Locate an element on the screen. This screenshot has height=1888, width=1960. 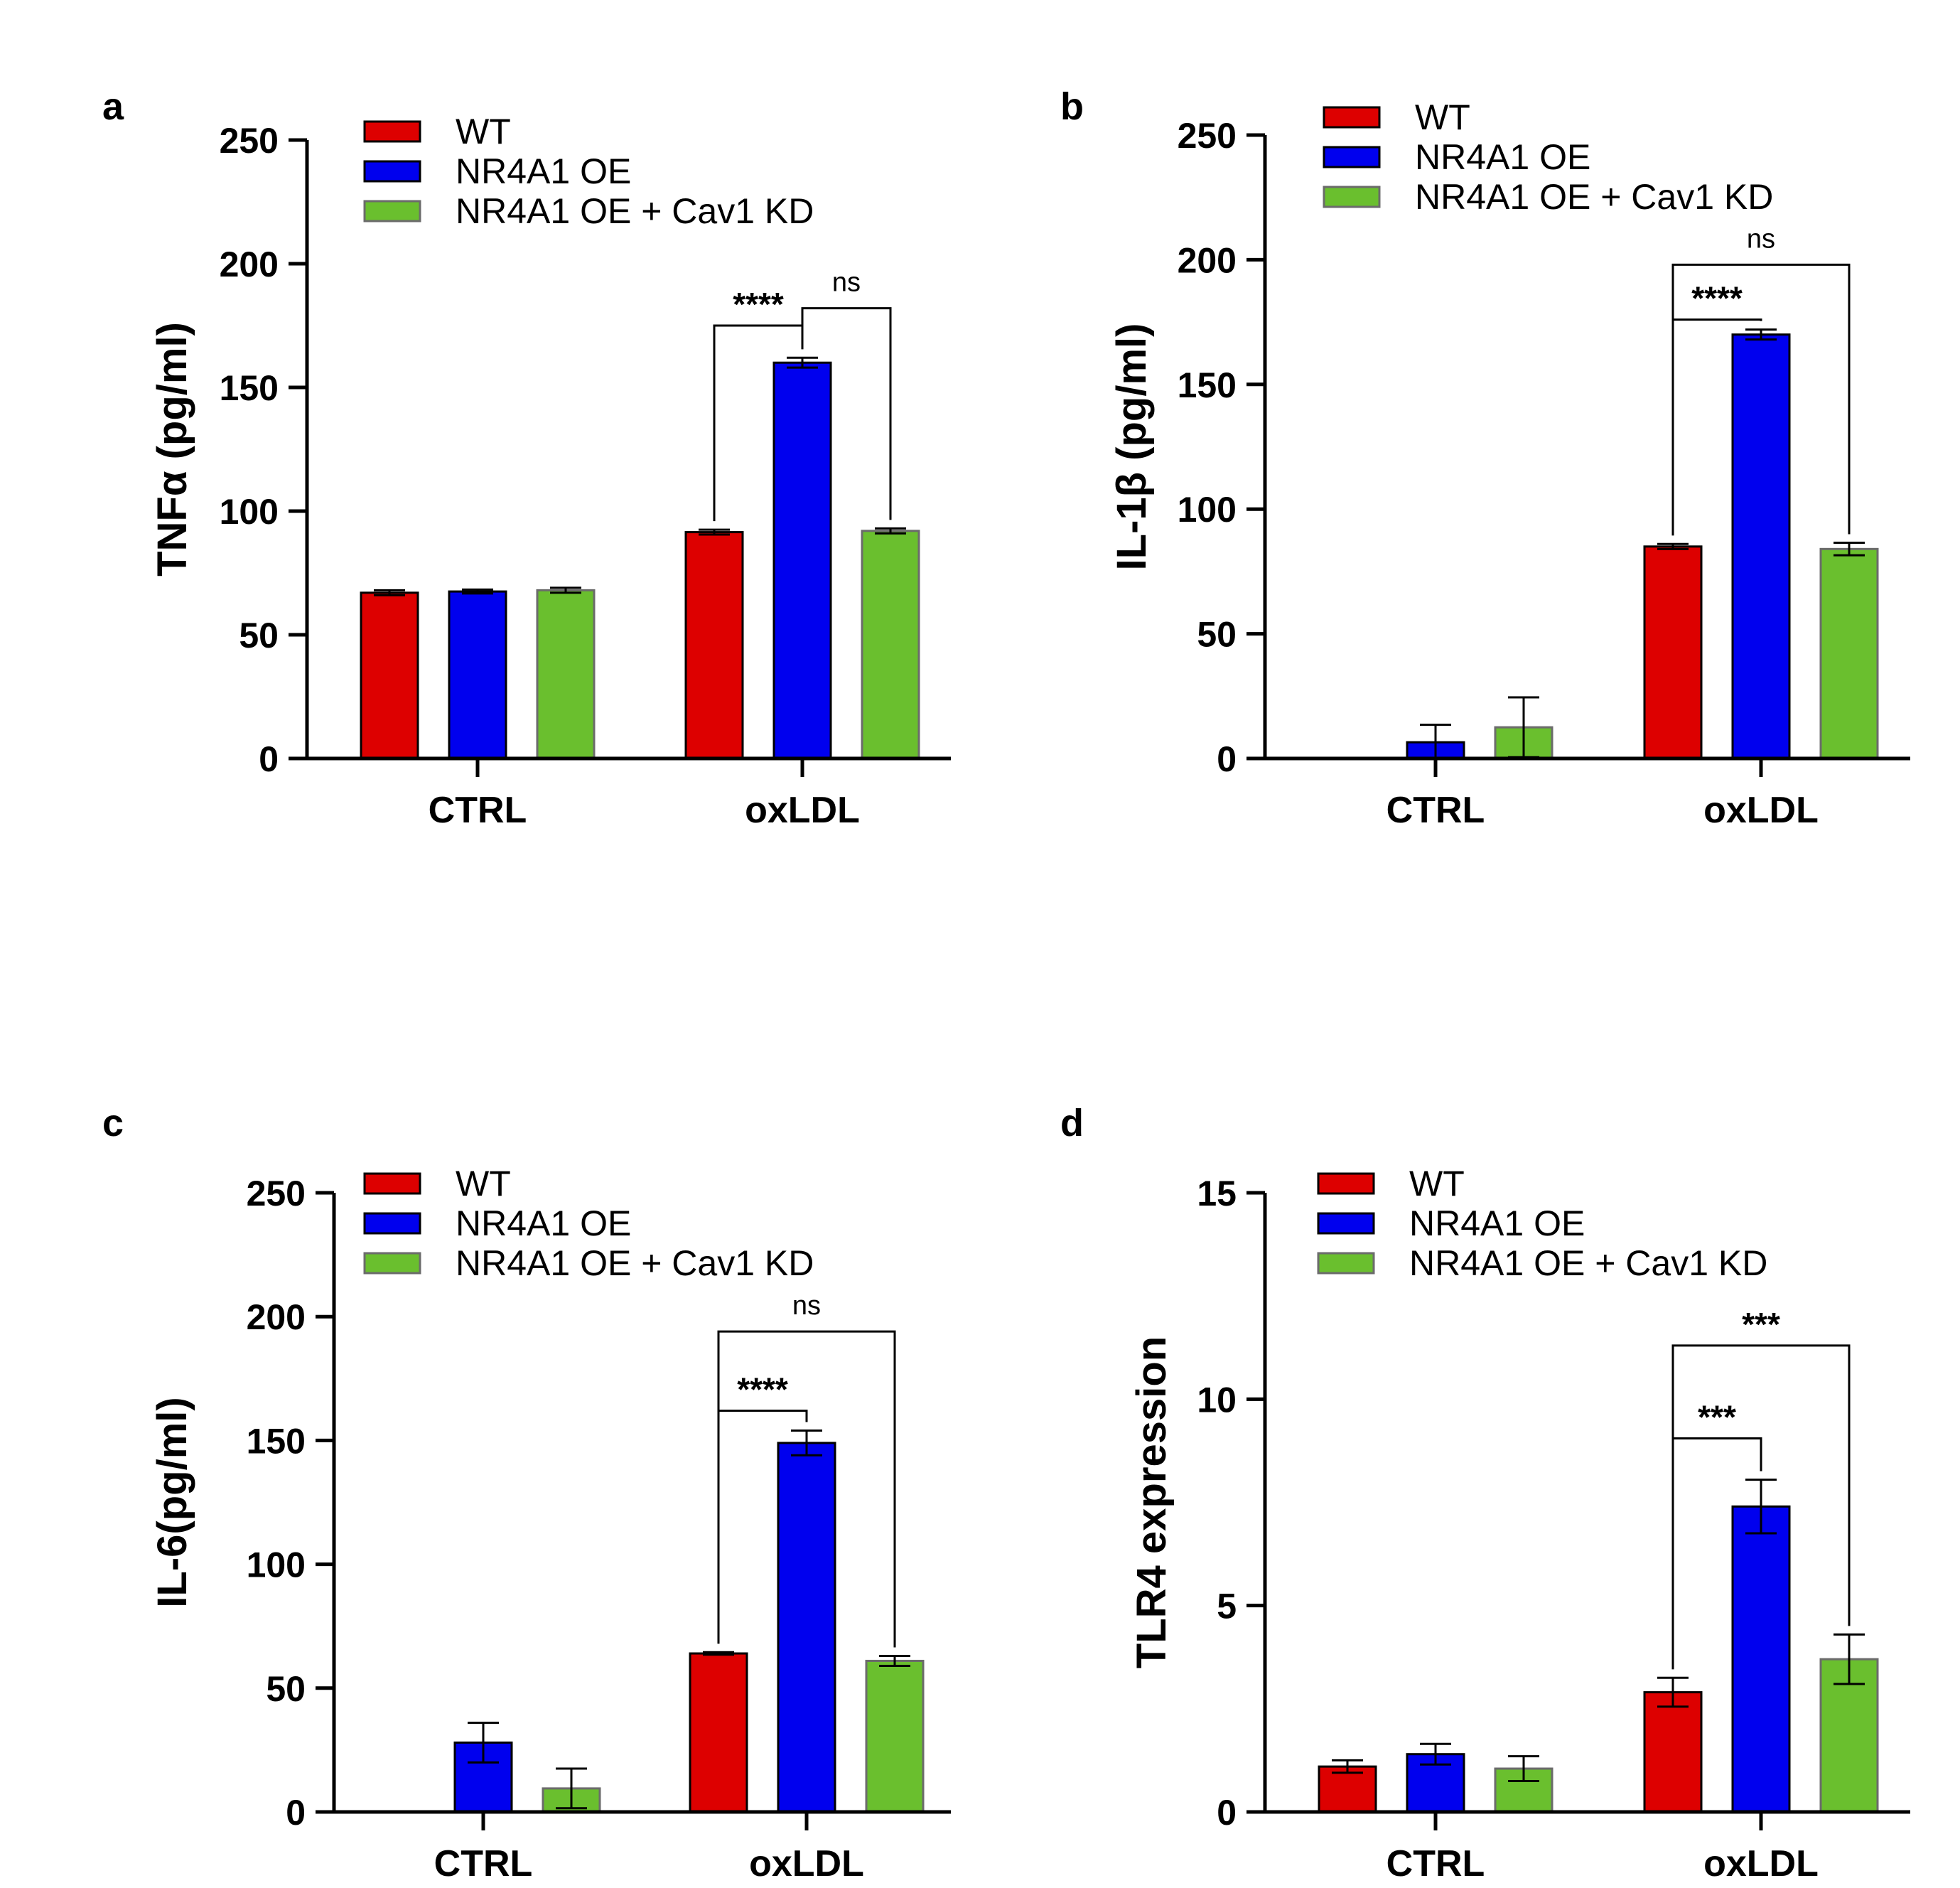
panel-label: a is located at coordinates (113, 106).